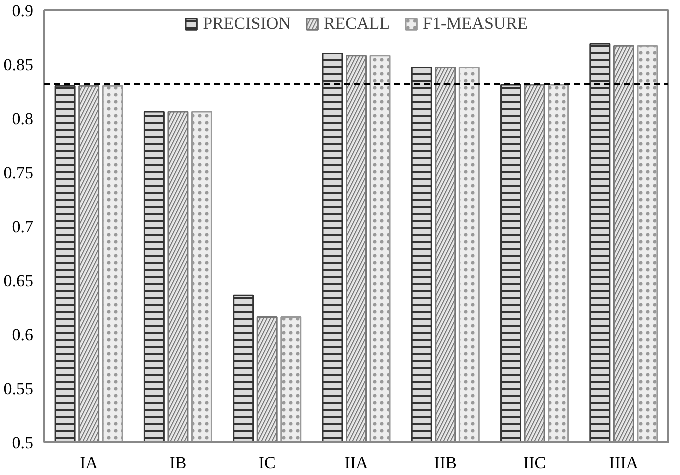  What do you see at coordinates (445, 463) in the screenshot?
I see `x-tick-label: IIB` at bounding box center [445, 463].